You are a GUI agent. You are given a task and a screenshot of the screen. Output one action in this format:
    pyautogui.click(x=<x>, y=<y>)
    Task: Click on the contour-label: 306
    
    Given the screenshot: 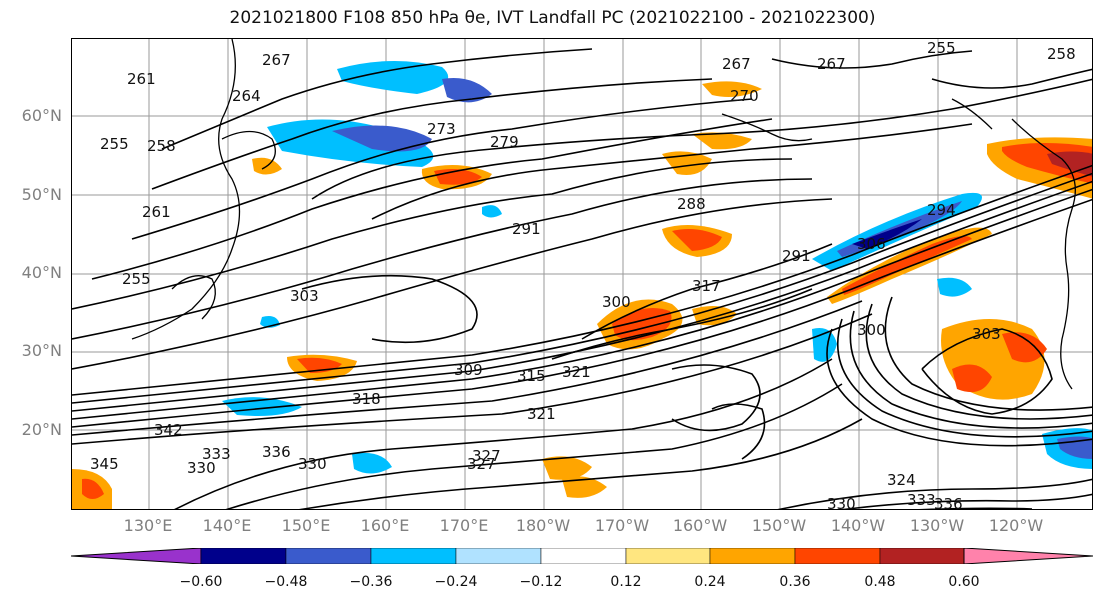 What is the action you would take?
    pyautogui.click(x=871, y=244)
    